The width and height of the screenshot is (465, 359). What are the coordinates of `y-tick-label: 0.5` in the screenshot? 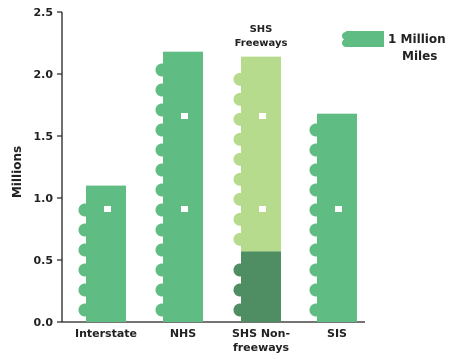 It's located at (44, 260).